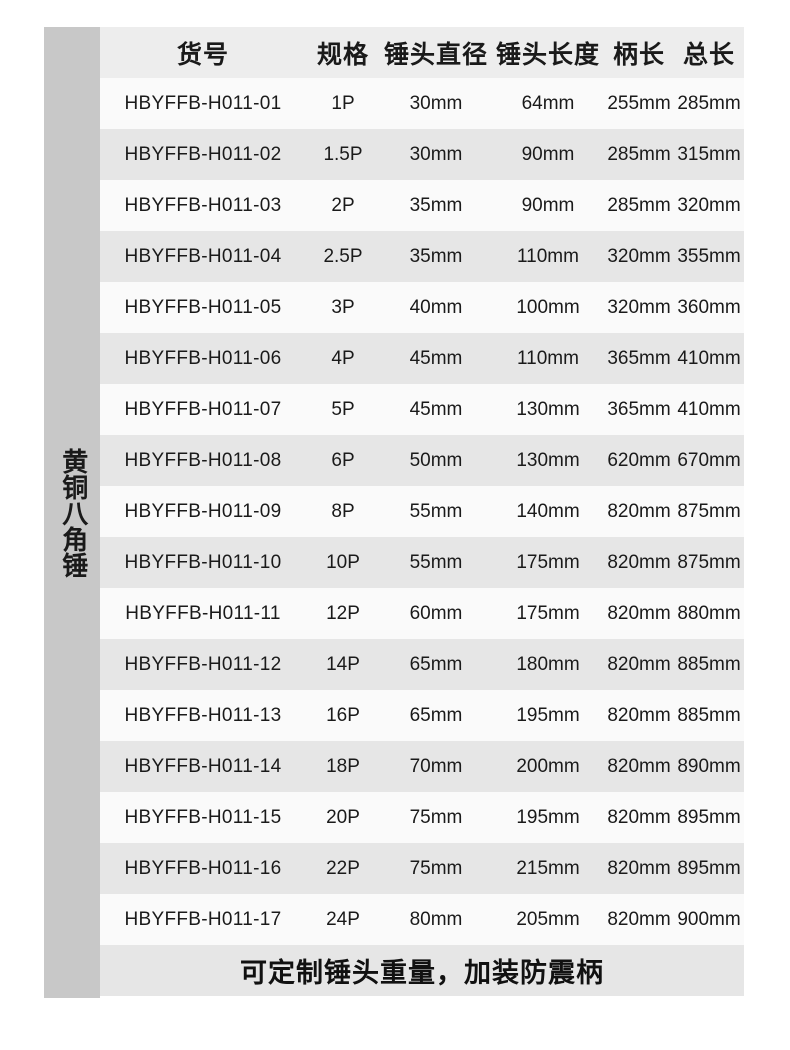 This screenshot has width=790, height=1050. What do you see at coordinates (343, 562) in the screenshot?
I see `cell-size: 10P` at bounding box center [343, 562].